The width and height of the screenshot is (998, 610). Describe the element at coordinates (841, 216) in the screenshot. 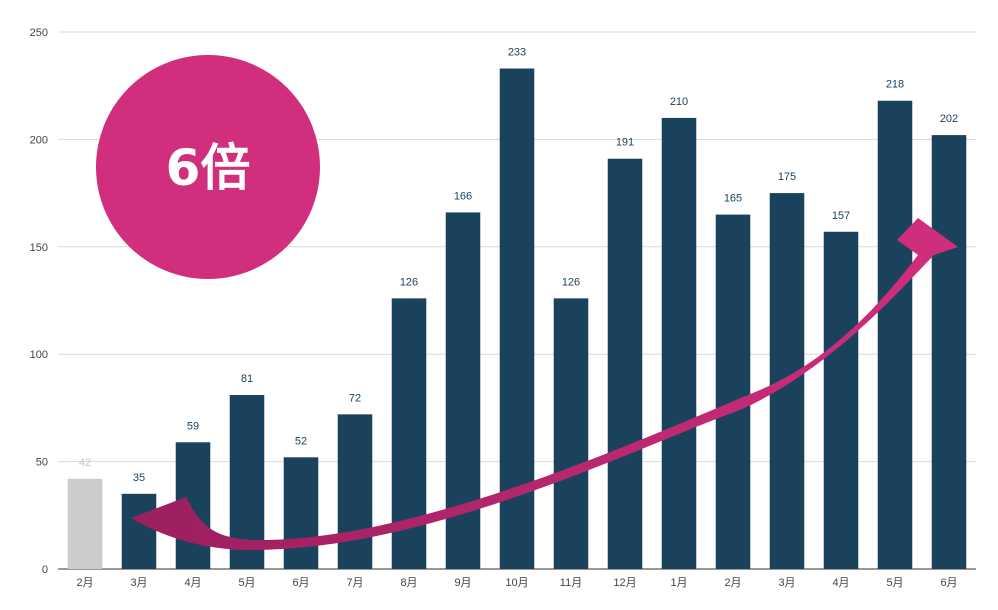

I see `data-label: 157` at that location.